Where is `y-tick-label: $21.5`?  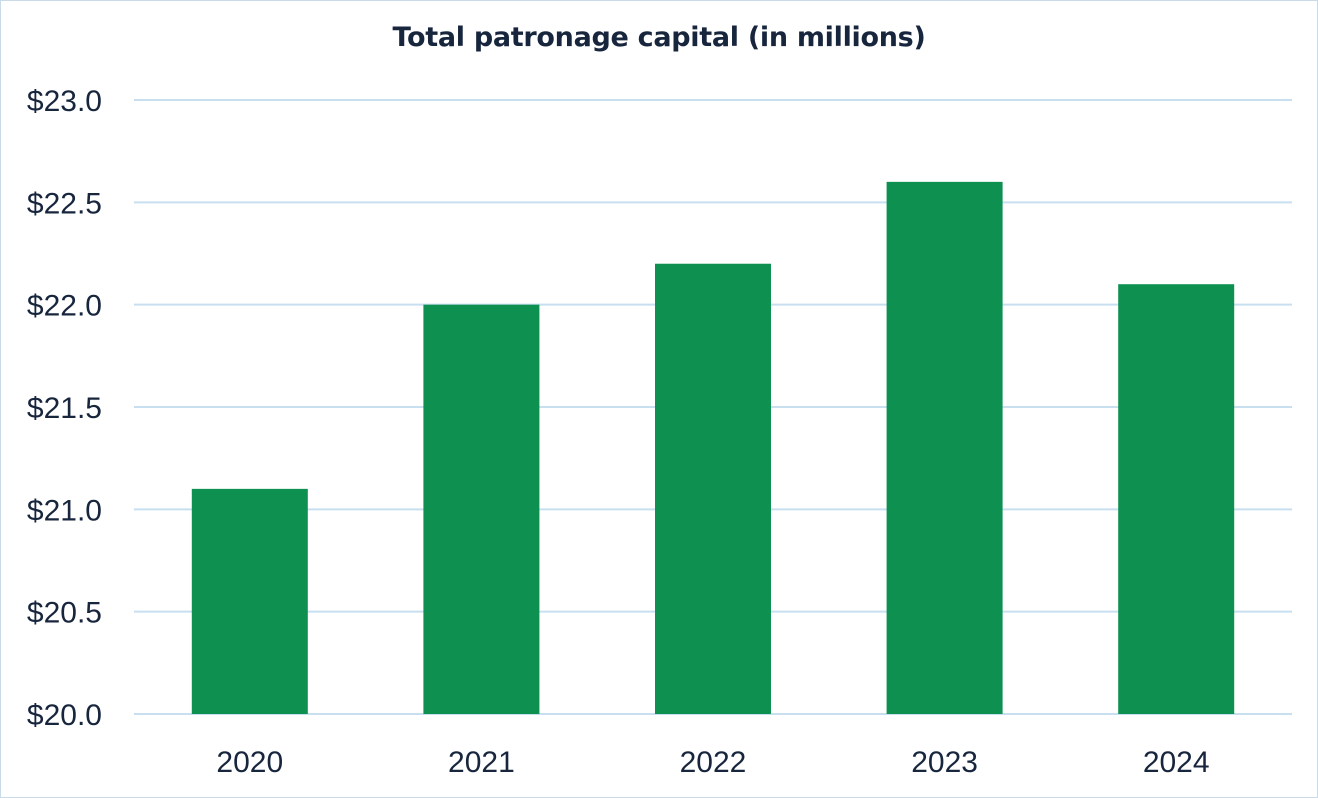
y-tick-label: $21.5 is located at coordinates (64, 408).